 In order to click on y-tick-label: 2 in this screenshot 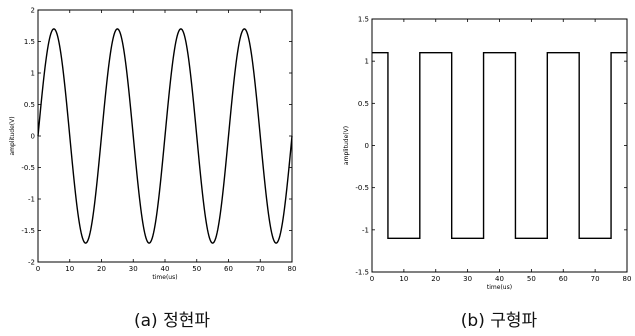, I will do `click(33, 11)`.